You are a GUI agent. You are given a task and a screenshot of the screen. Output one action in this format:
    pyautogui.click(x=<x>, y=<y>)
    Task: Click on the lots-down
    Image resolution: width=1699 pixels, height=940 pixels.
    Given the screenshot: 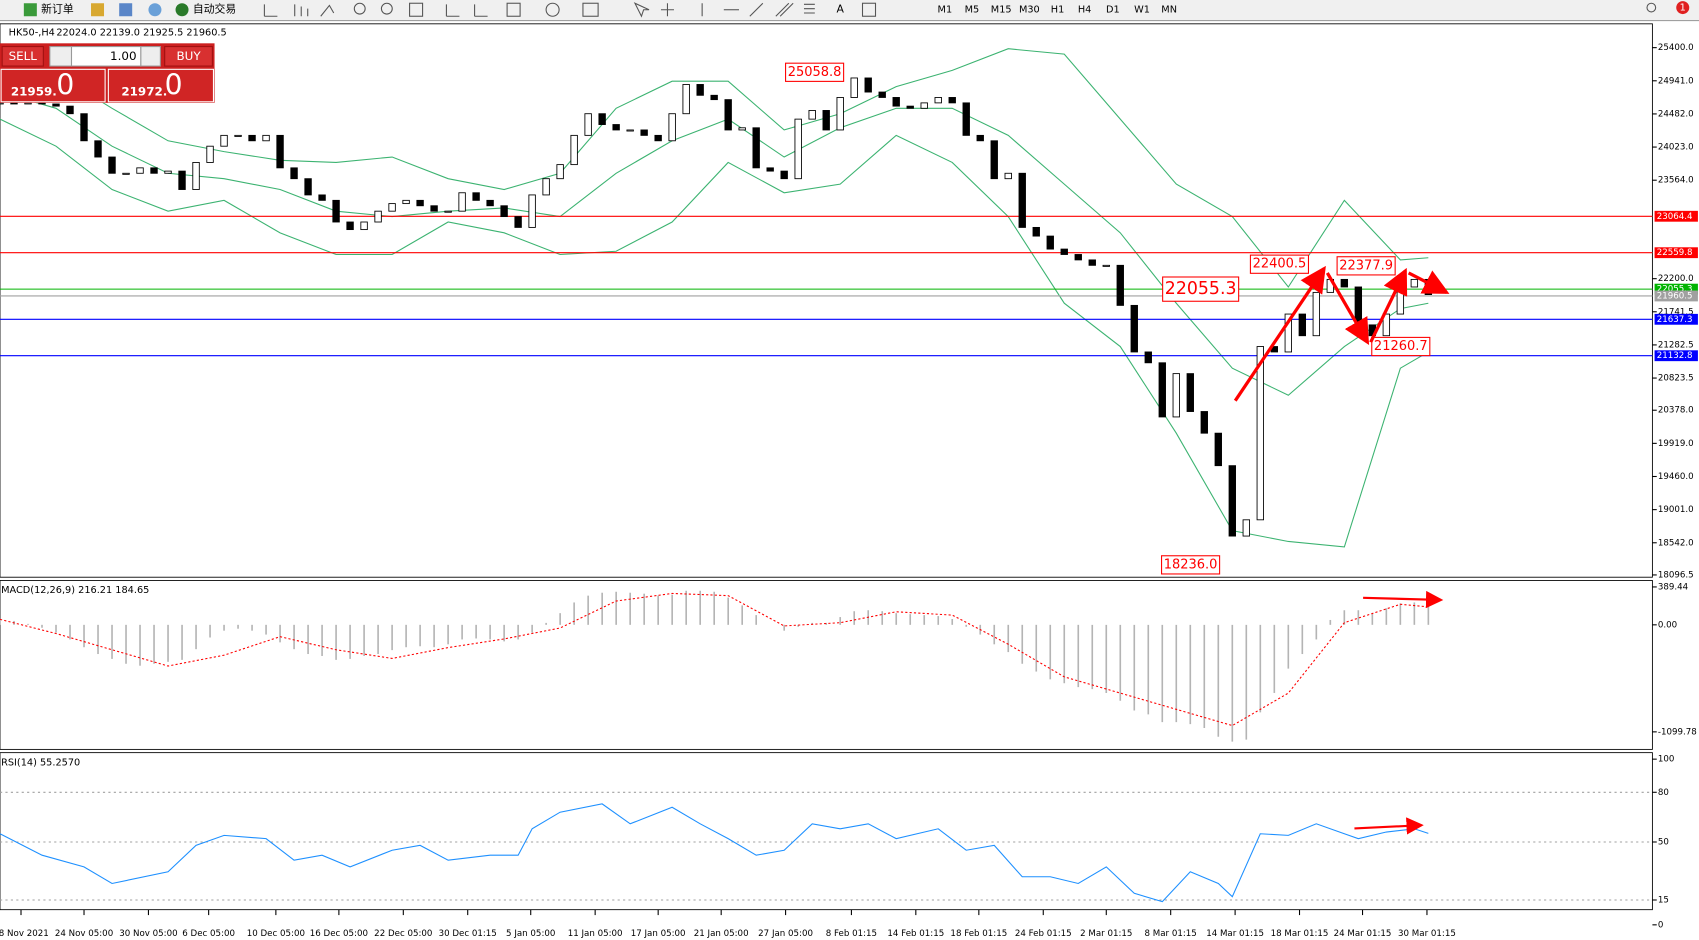 What is the action you would take?
    pyautogui.click(x=61, y=56)
    